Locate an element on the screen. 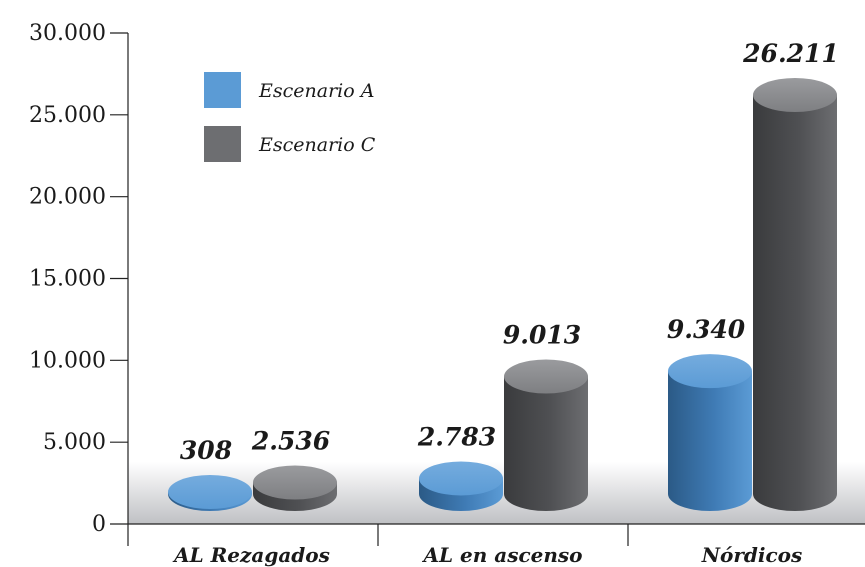  x-category-label: Nórdicos is located at coordinates (752, 555).